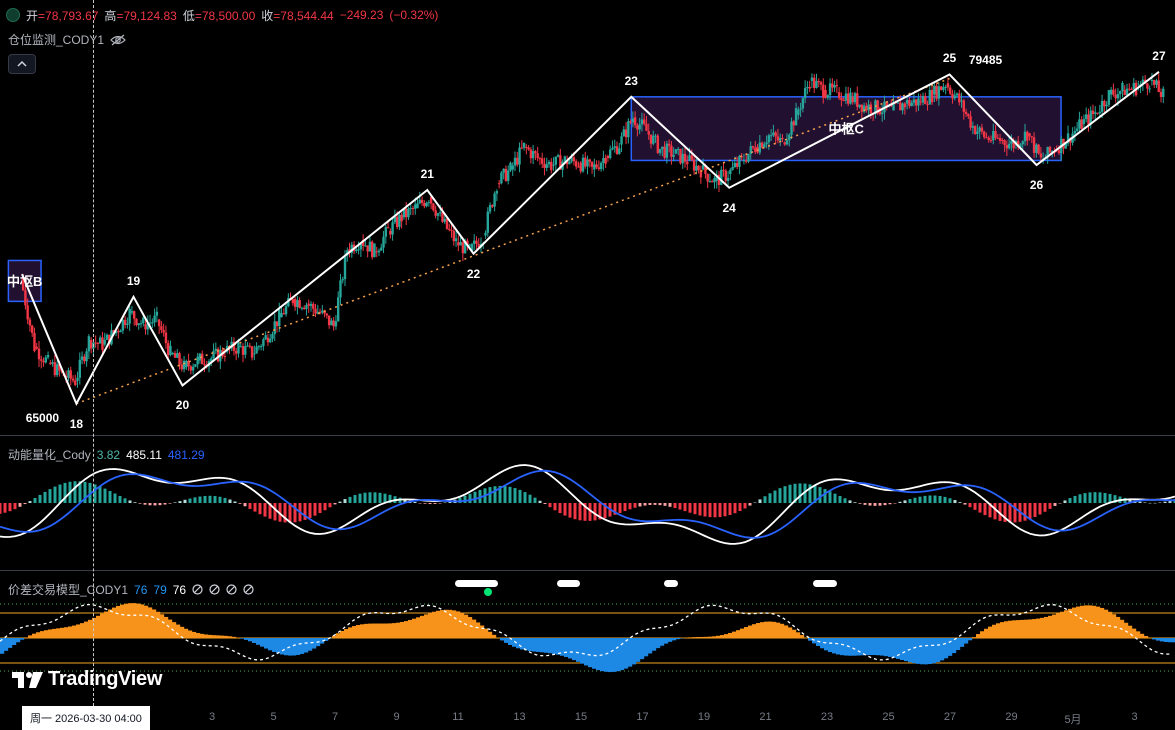 Image resolution: width=1175 pixels, height=730 pixels. Describe the element at coordinates (110, 15) in the screenshot. I see `high-label: 高` at that location.